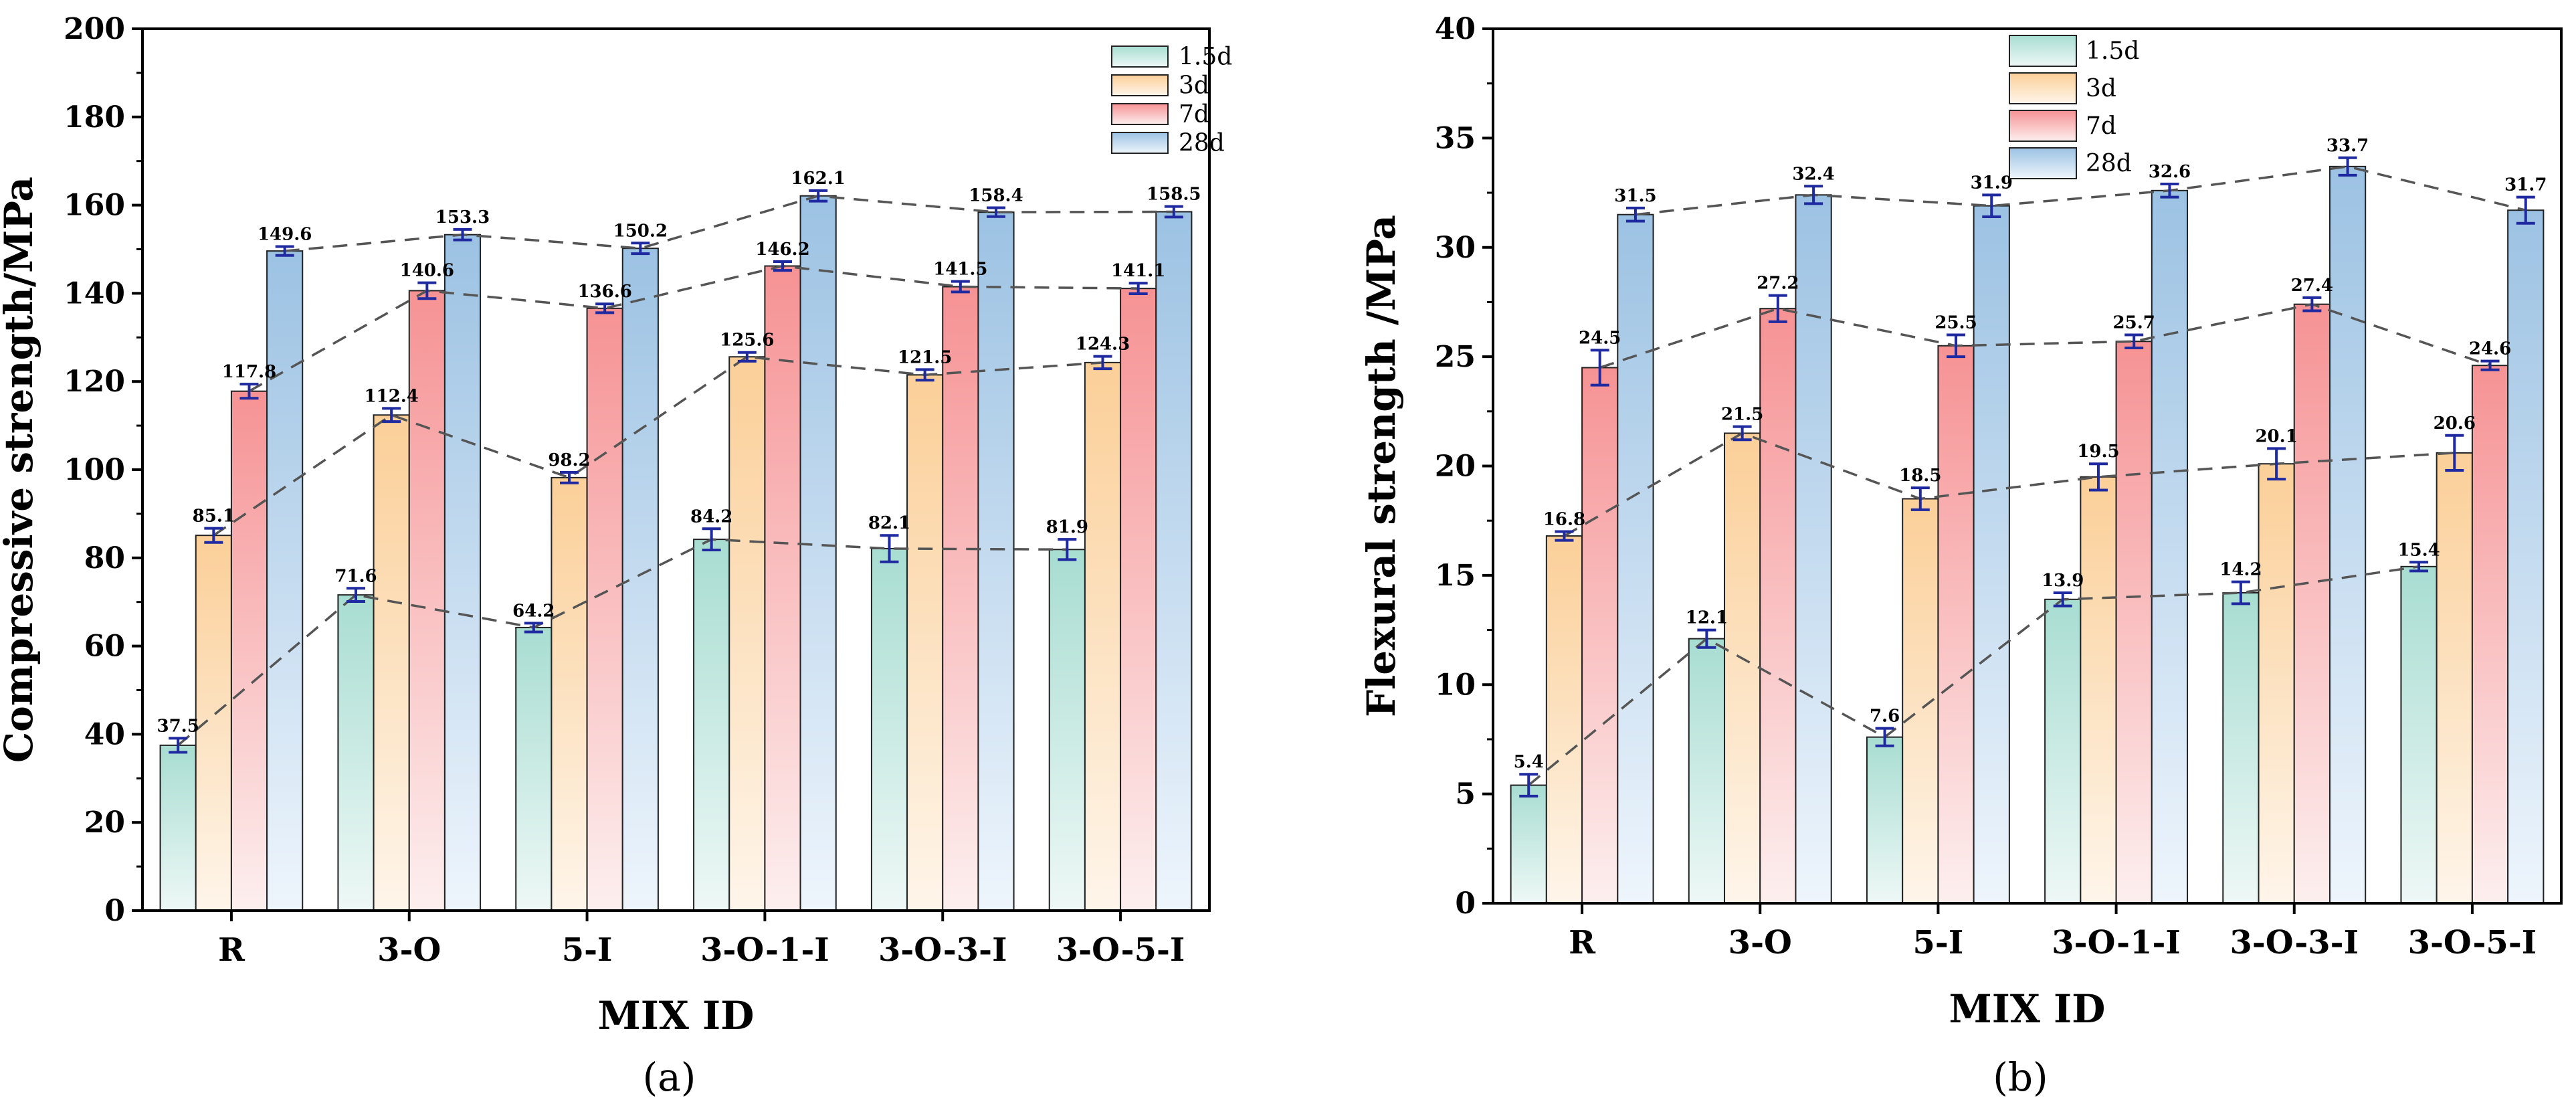 The image size is (2576, 1112). Describe the element at coordinates (114, 911) in the screenshot. I see `y-tick-label: 0` at that location.